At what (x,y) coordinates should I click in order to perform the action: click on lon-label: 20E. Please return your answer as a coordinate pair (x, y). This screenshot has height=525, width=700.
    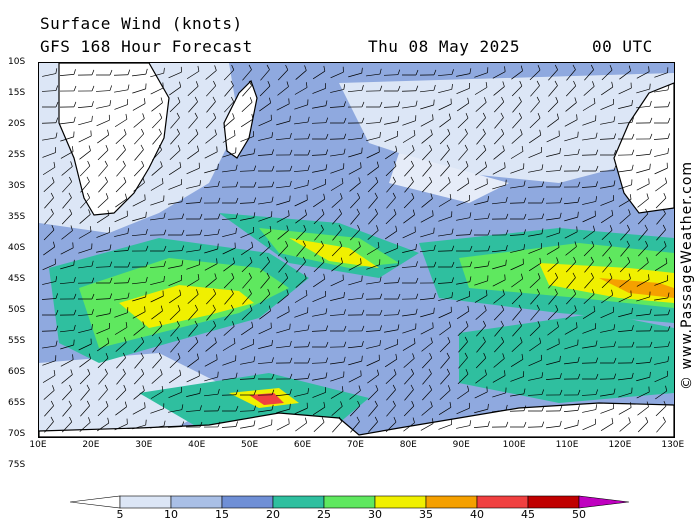
    Looking at the image, I should click on (91, 445).